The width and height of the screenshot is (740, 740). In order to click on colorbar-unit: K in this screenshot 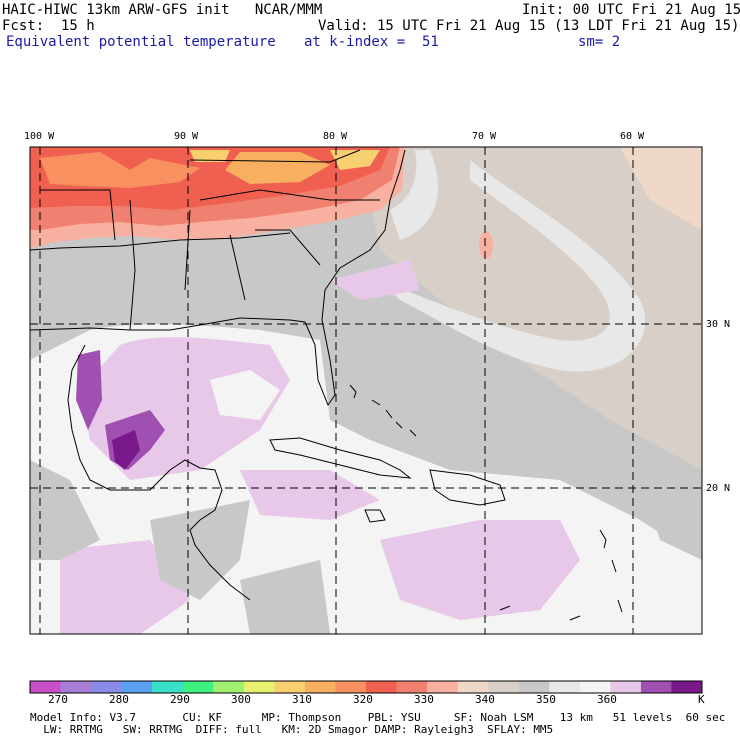, I will do `click(701, 699)`.